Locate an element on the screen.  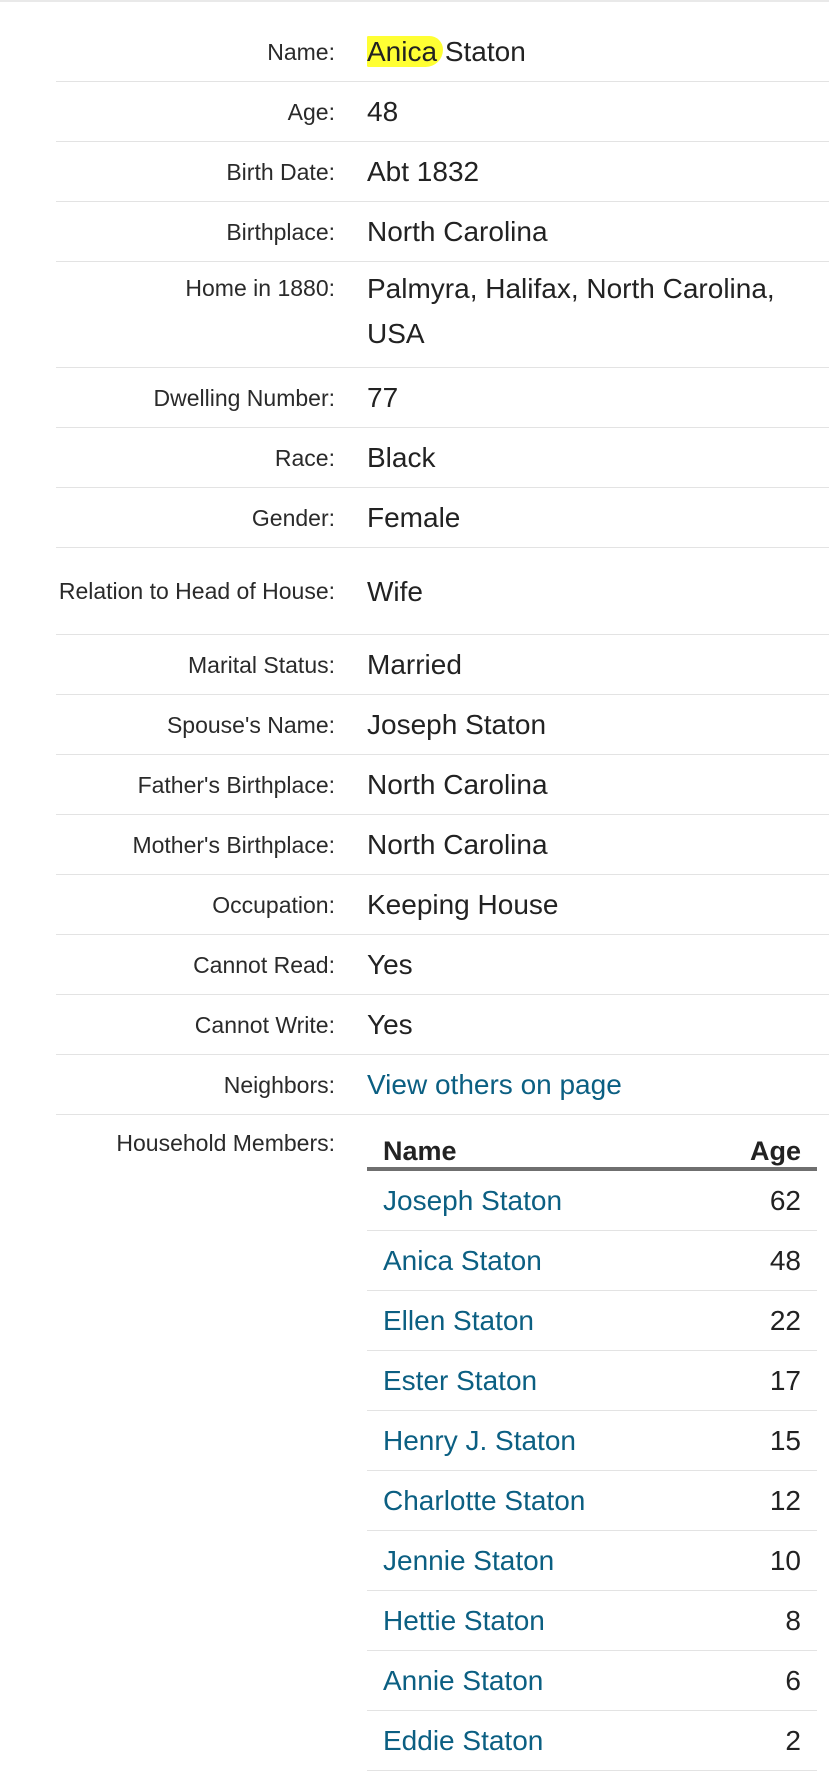
name-rest: Staton is located at coordinates (481, 51).